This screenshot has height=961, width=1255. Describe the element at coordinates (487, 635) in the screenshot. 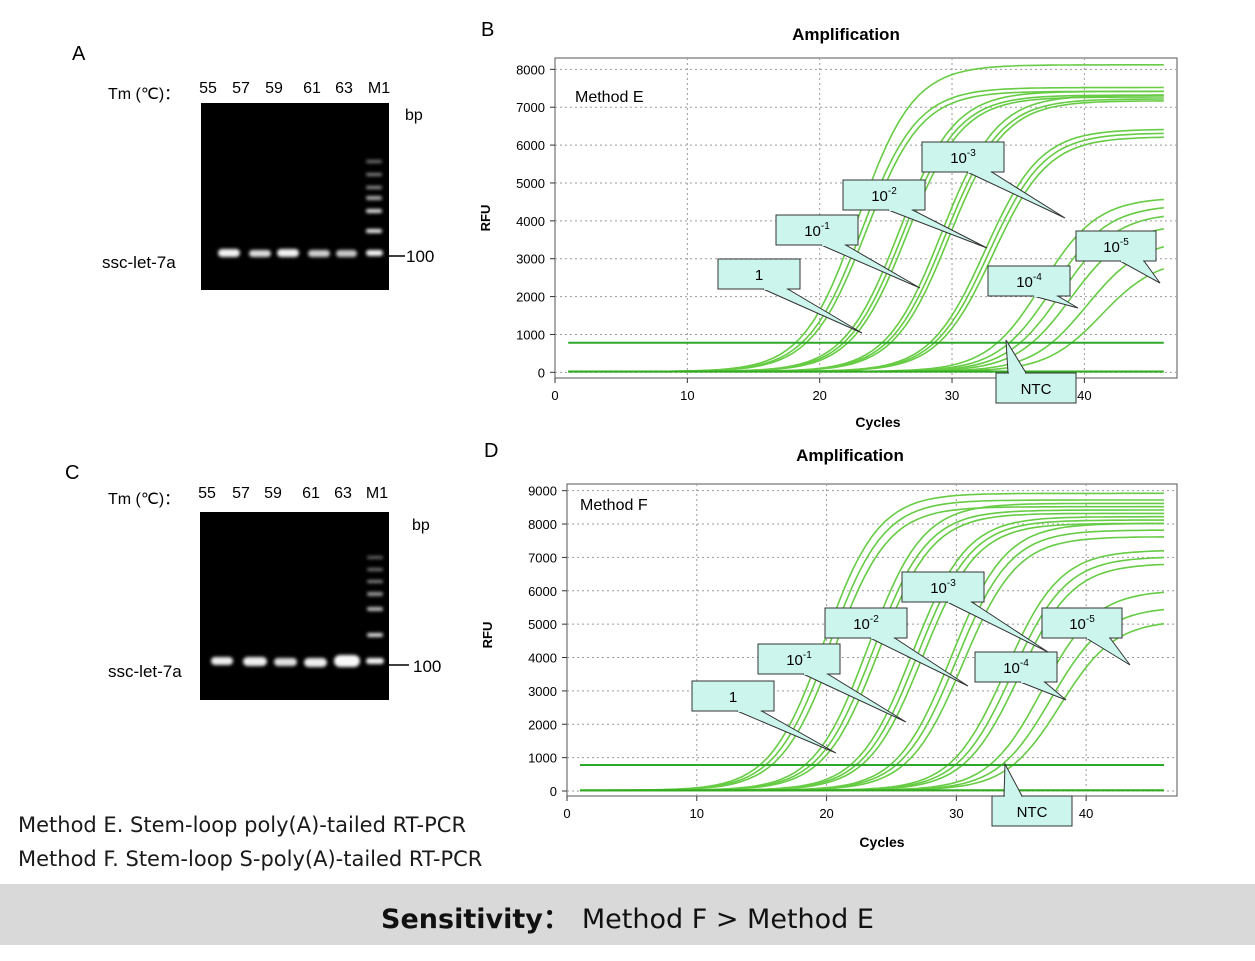

I see `y-axis-label: RFU` at that location.